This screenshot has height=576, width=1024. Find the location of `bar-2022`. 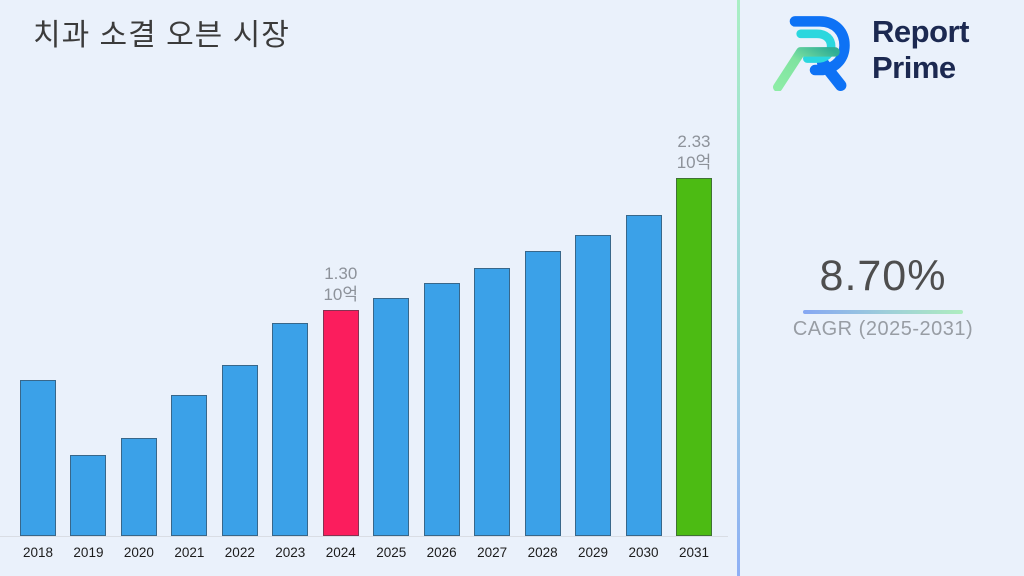

bar-2022 is located at coordinates (239, 450).